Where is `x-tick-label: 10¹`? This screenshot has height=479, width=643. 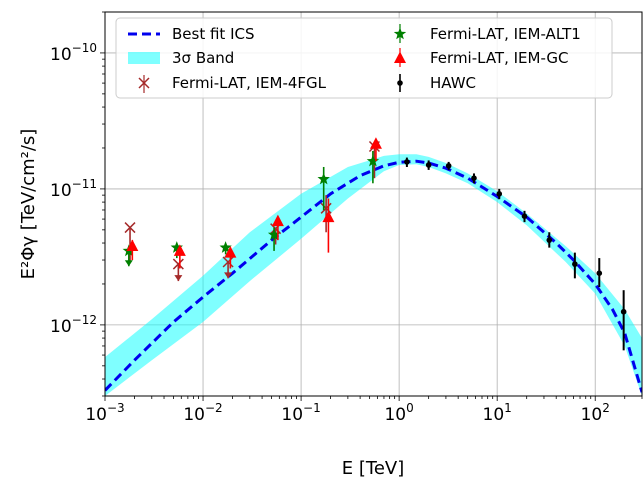 x-tick-label: 10¹ is located at coordinates (497, 413).